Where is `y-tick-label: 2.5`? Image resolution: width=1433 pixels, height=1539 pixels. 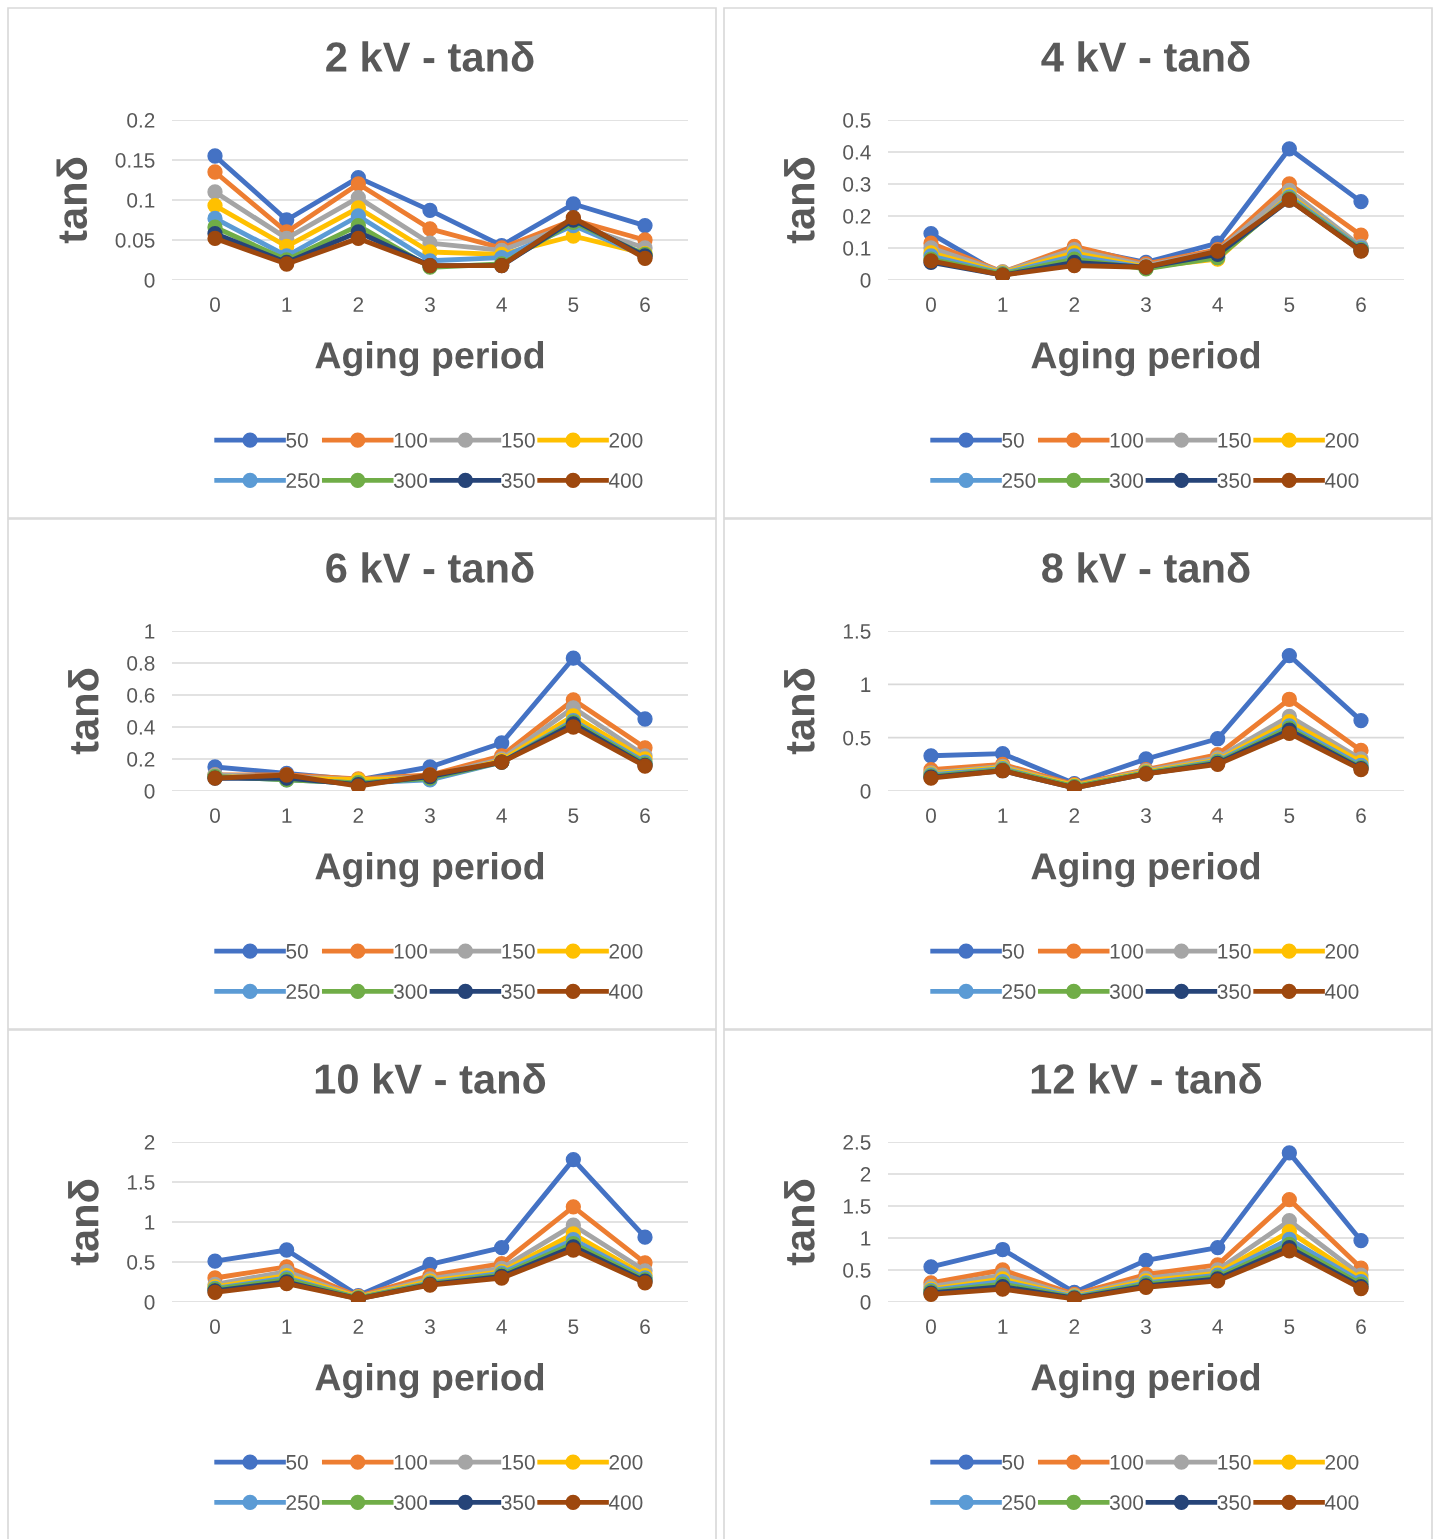 y-tick-label: 2.5 is located at coordinates (857, 1142).